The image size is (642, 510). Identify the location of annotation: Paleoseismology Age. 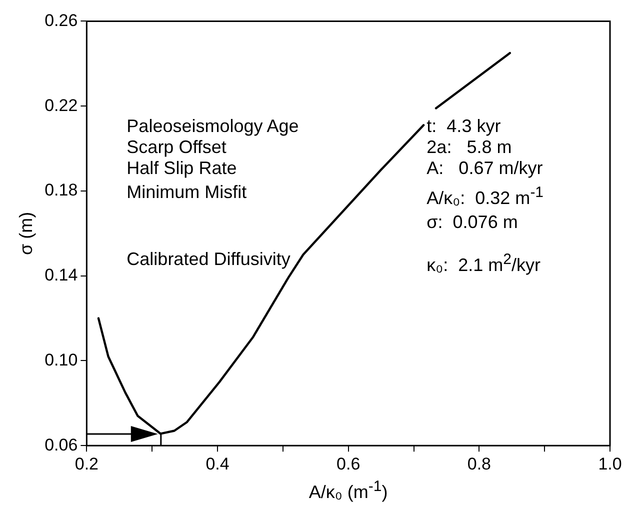
(213, 127).